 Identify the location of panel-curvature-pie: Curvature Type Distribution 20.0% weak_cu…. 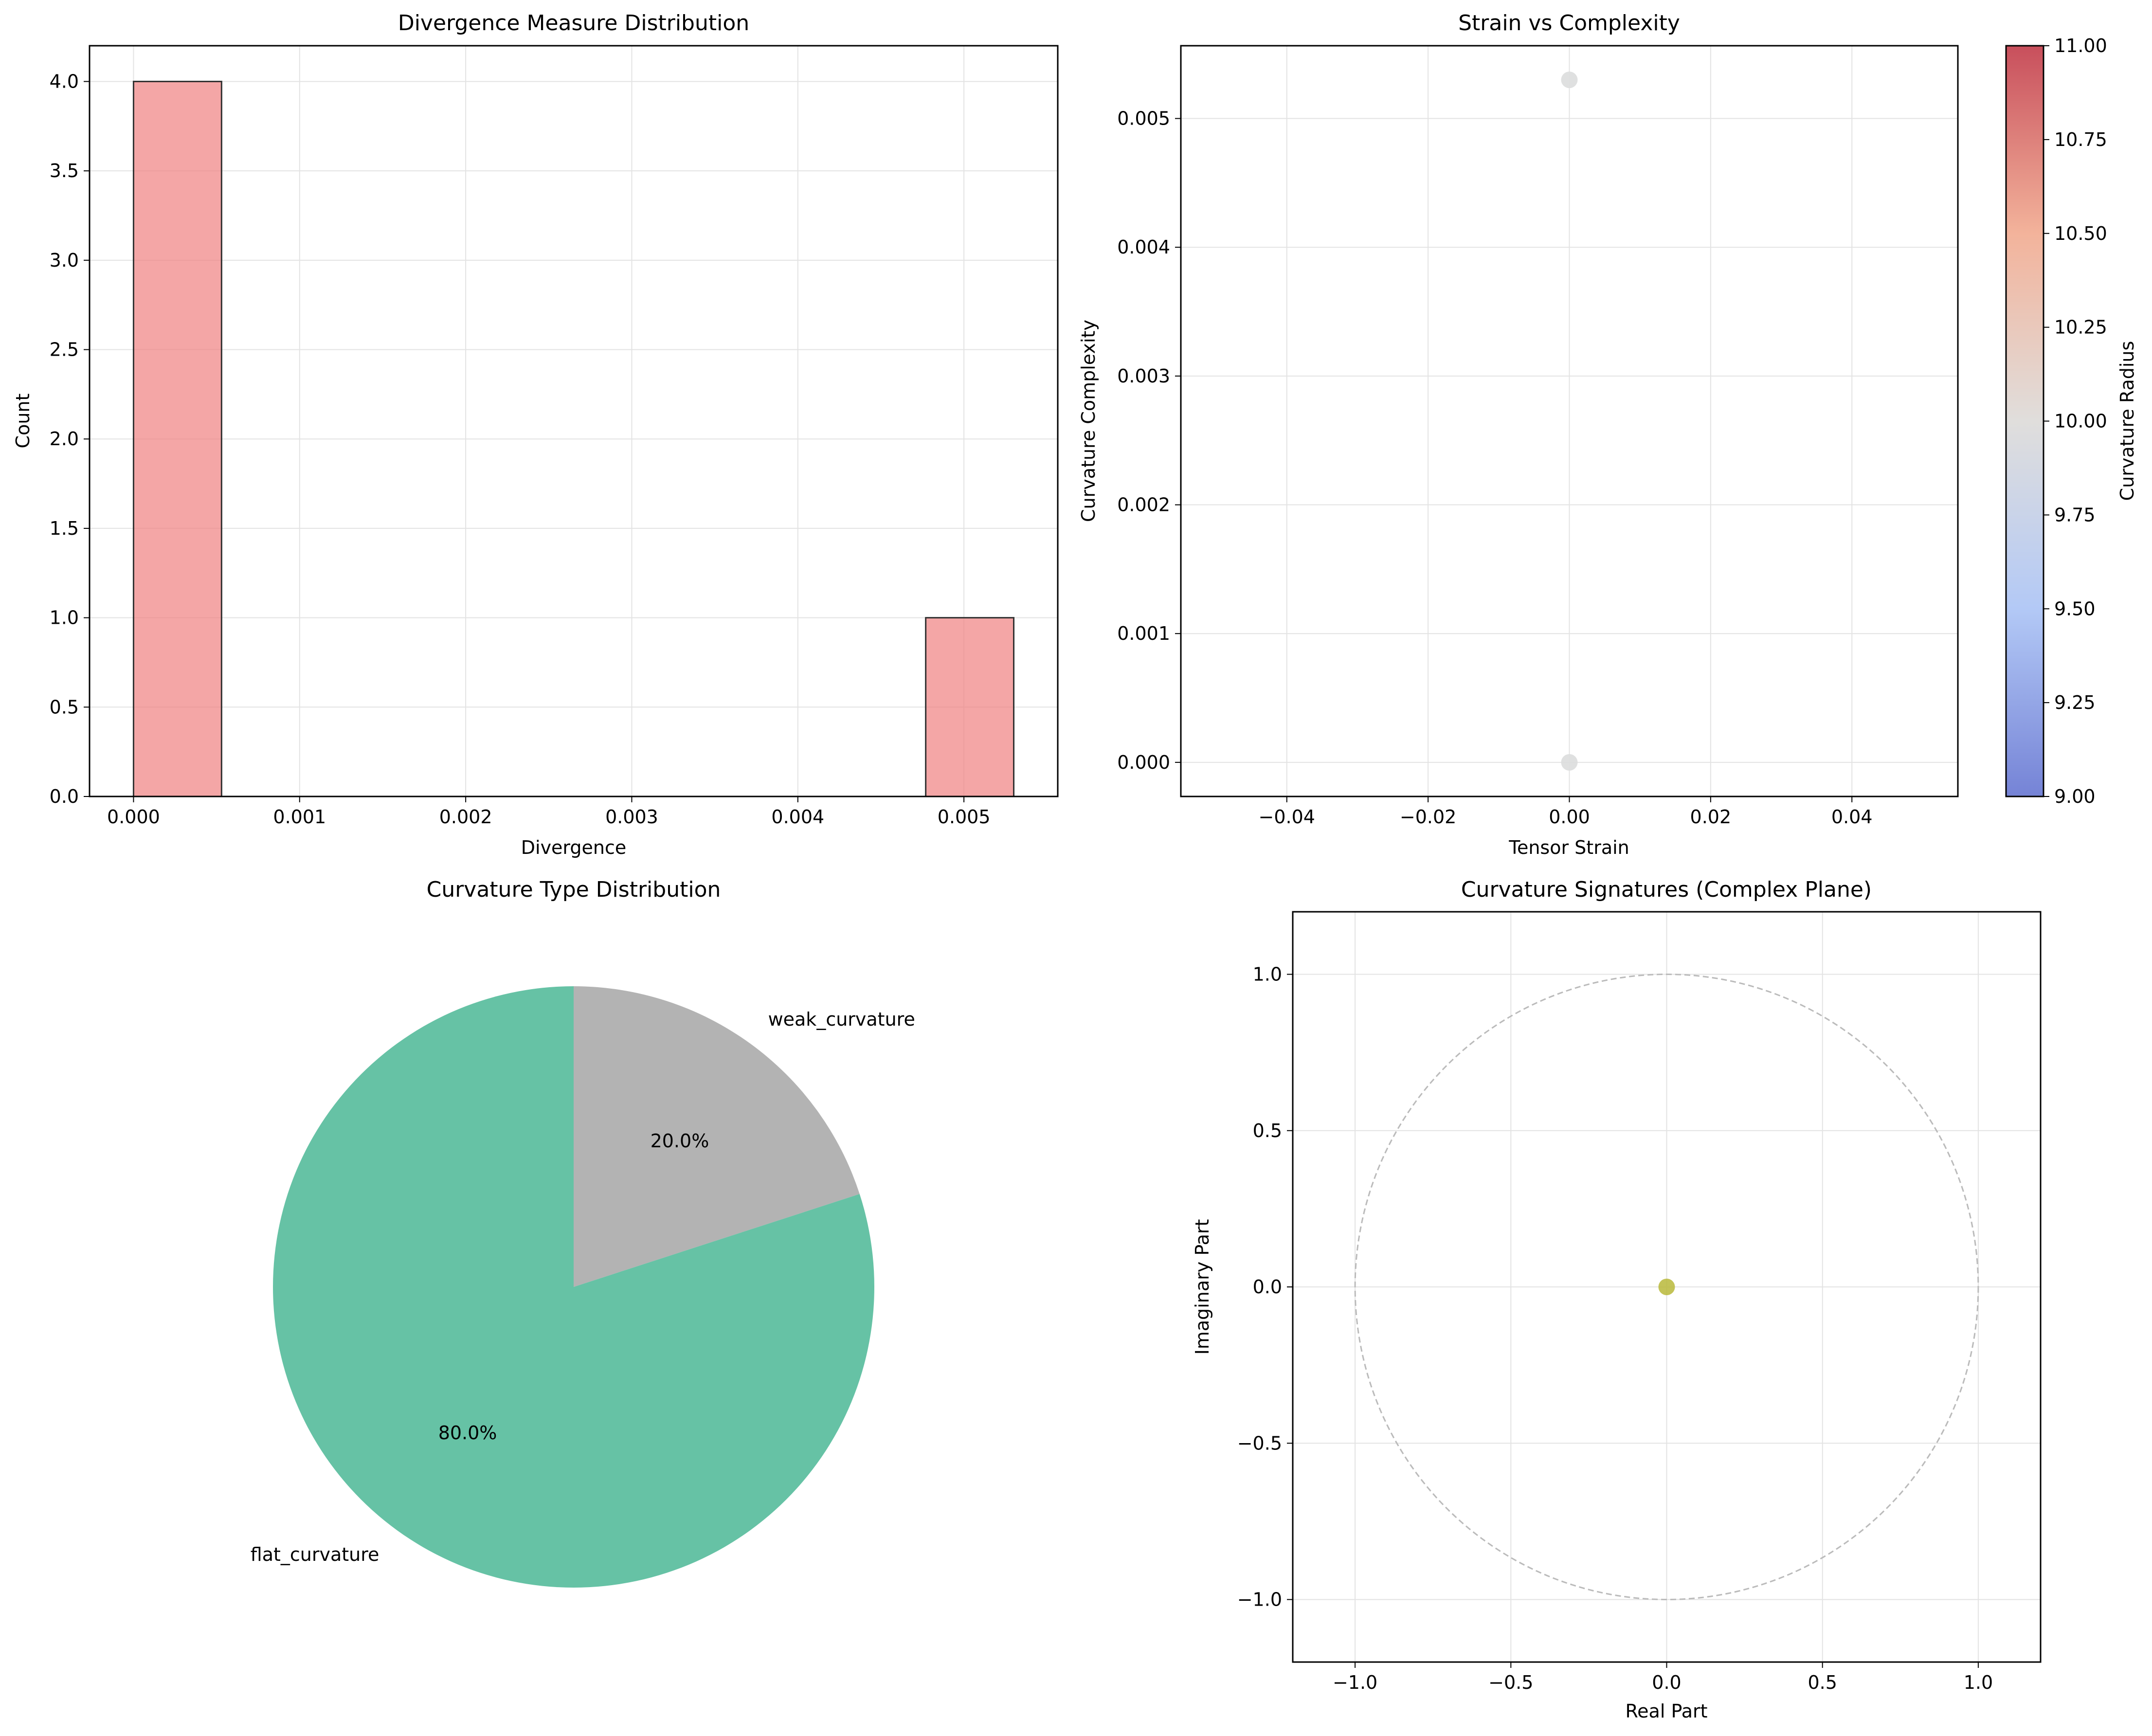
(583, 1232).